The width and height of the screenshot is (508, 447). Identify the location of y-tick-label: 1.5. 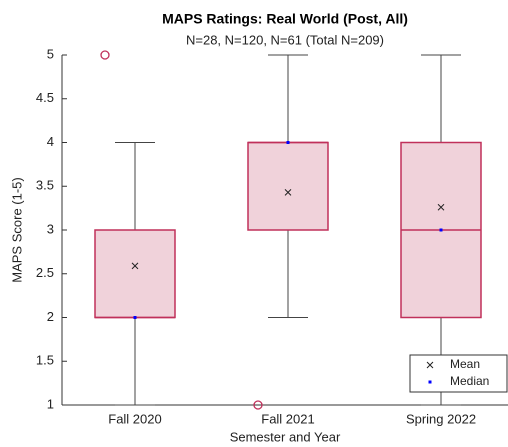
(45, 360).